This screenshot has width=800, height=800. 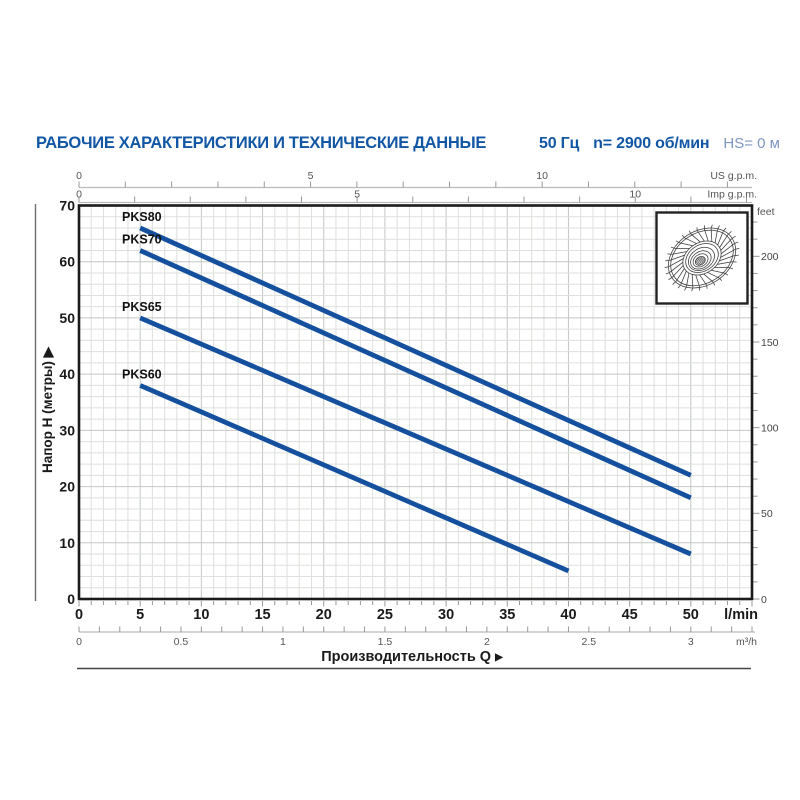 What do you see at coordinates (283, 642) in the screenshot?
I see `m3h-tick-label: 1` at bounding box center [283, 642].